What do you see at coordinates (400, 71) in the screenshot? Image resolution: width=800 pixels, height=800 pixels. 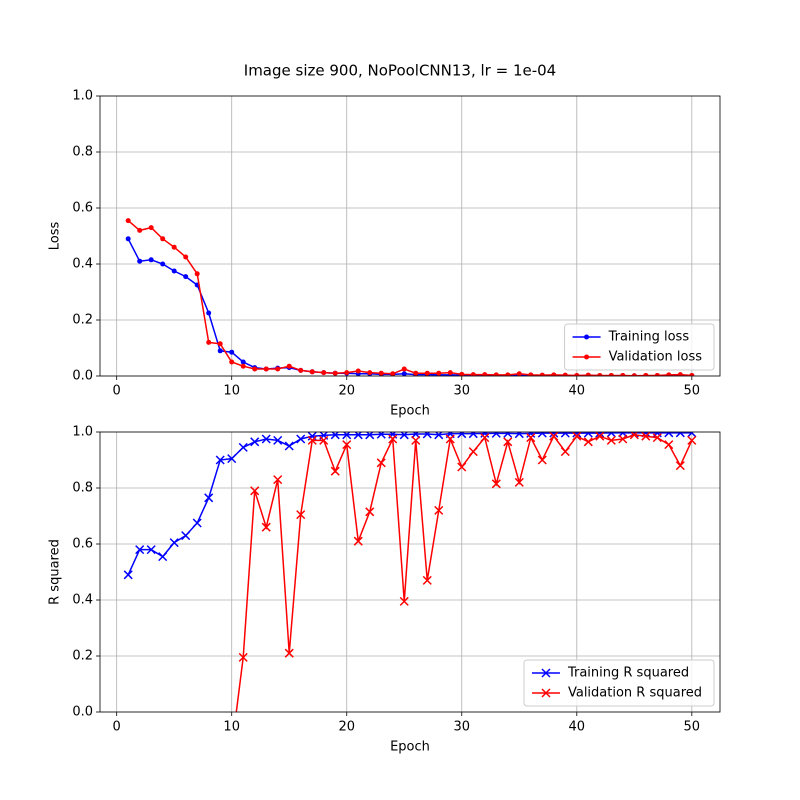 I see `figure-title: Image size 900, NoPoolCNN13, lr = 1e-04` at bounding box center [400, 71].